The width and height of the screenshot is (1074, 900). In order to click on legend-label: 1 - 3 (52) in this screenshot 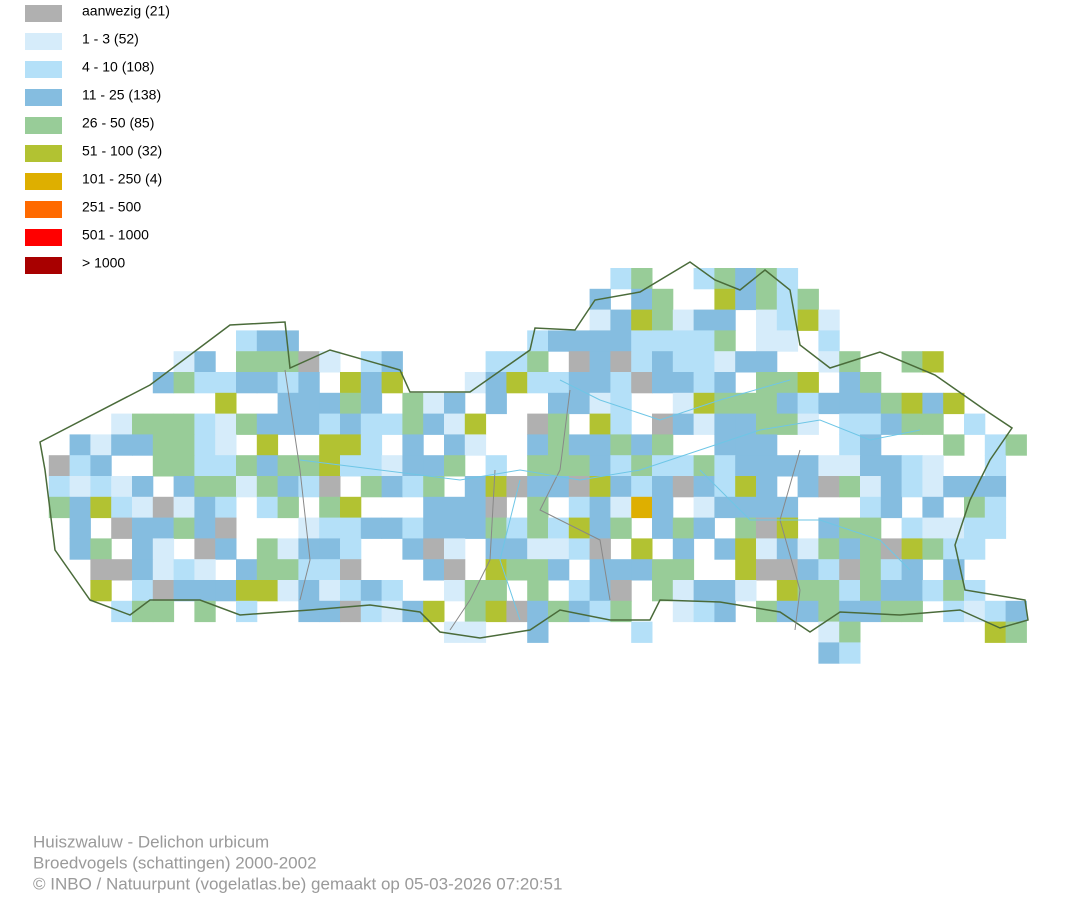, I will do `click(110, 39)`.